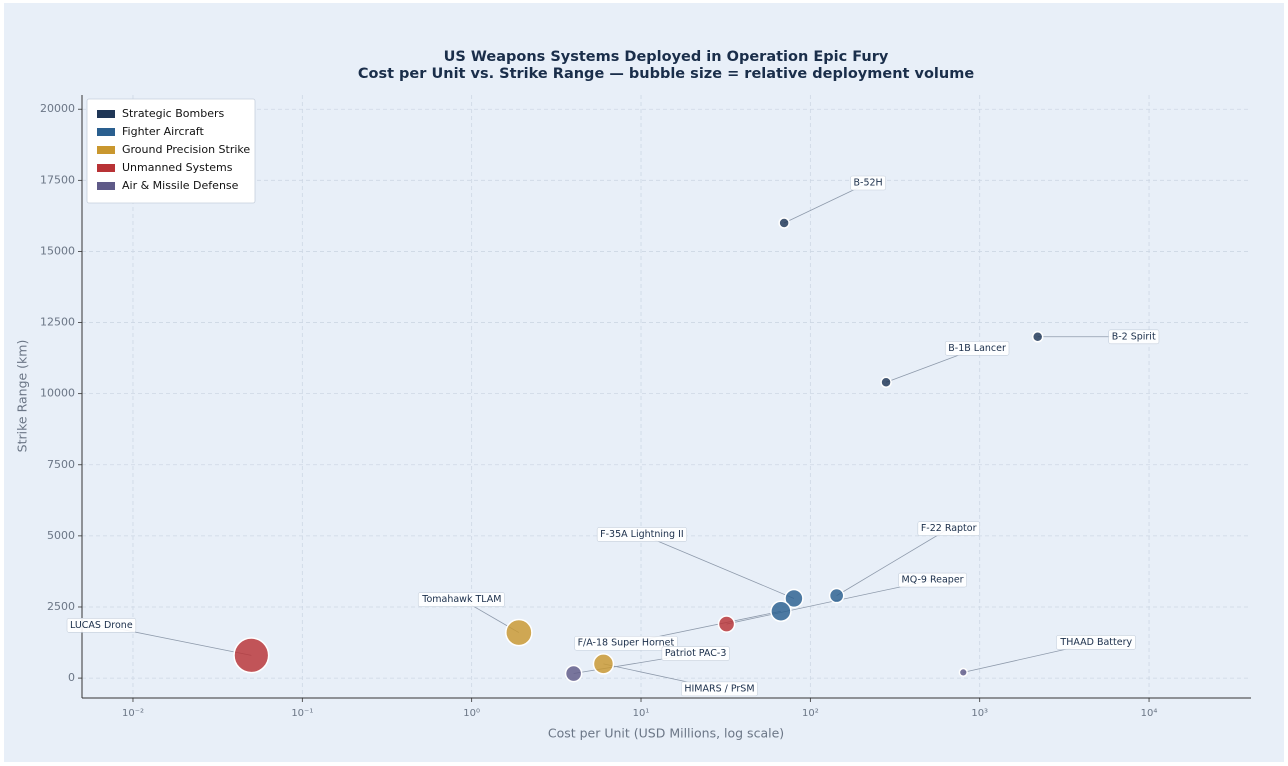  Describe the element at coordinates (57, 108) in the screenshot. I see `y-tick-label: 20000` at that location.